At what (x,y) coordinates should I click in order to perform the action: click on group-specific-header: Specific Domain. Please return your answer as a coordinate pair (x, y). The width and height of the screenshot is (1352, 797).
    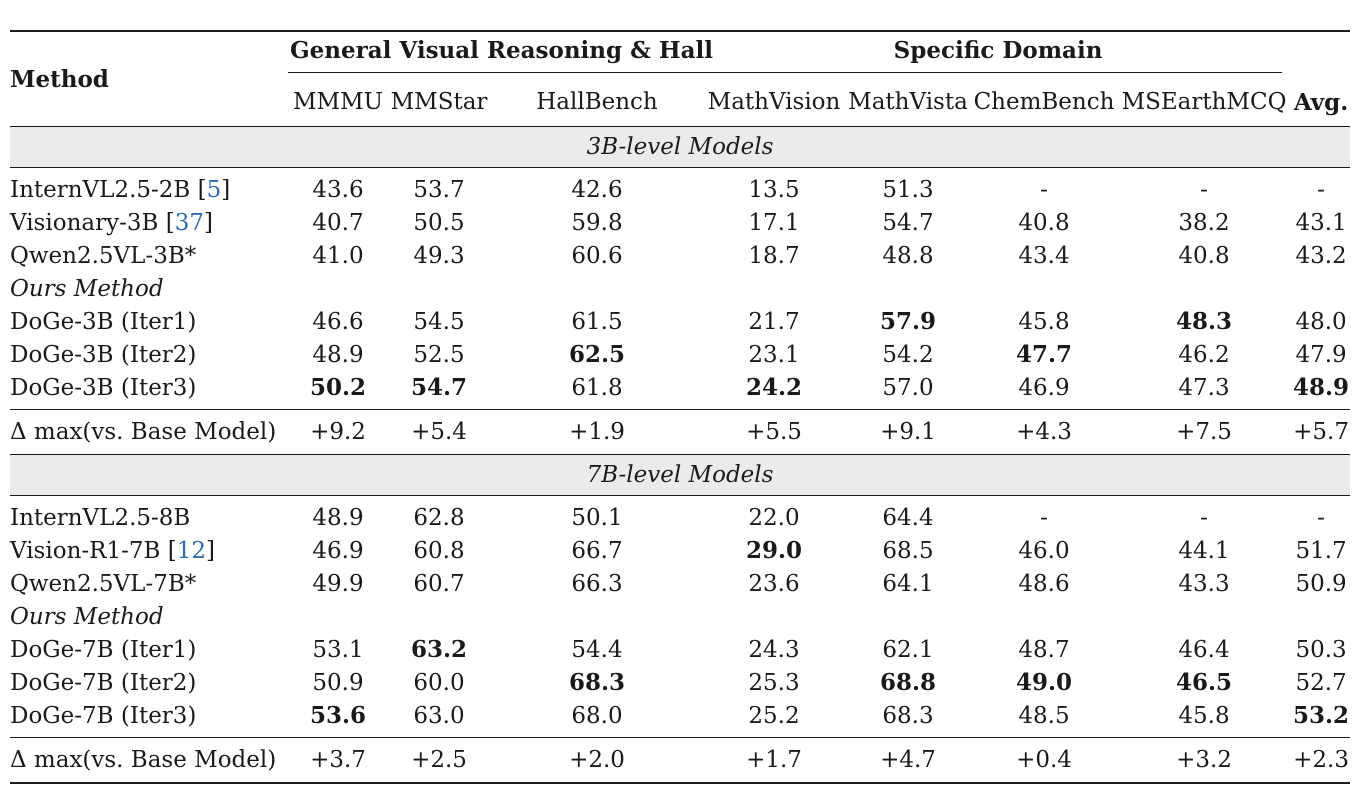
    Looking at the image, I should click on (998, 54).